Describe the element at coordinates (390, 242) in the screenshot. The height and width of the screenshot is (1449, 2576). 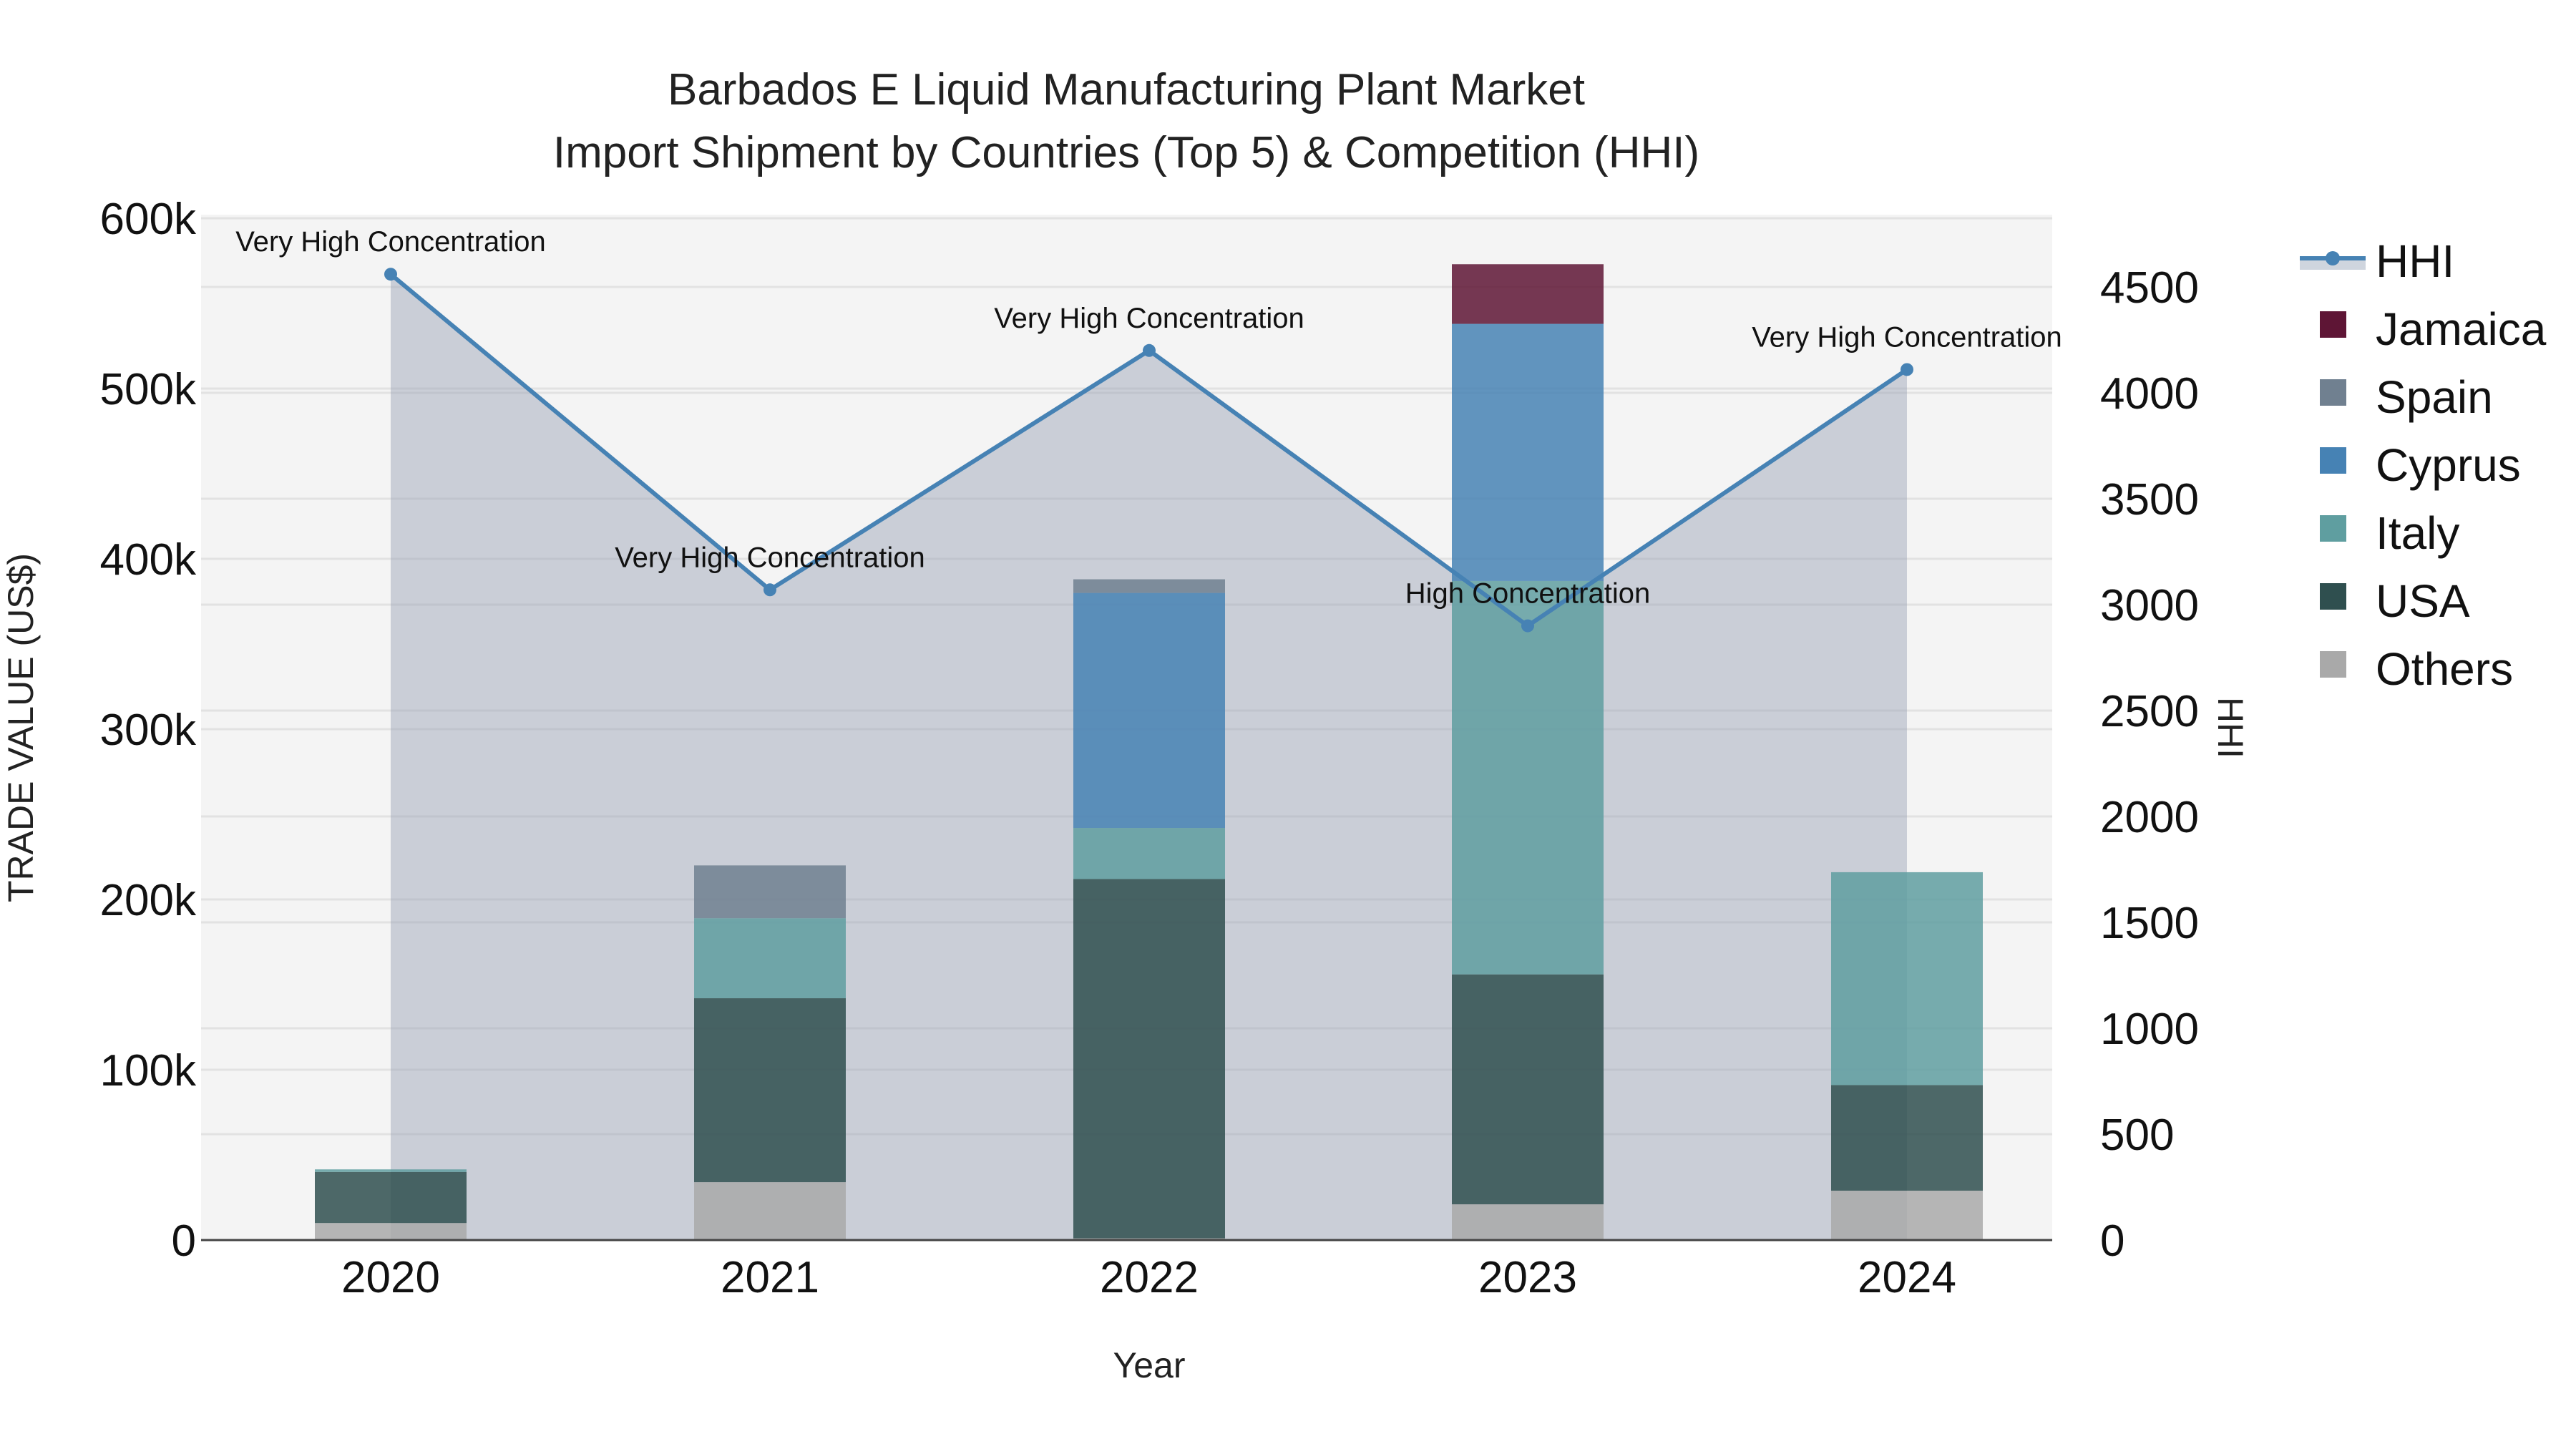
I see `hhi-annotation-2020: Very High Concentration` at that location.